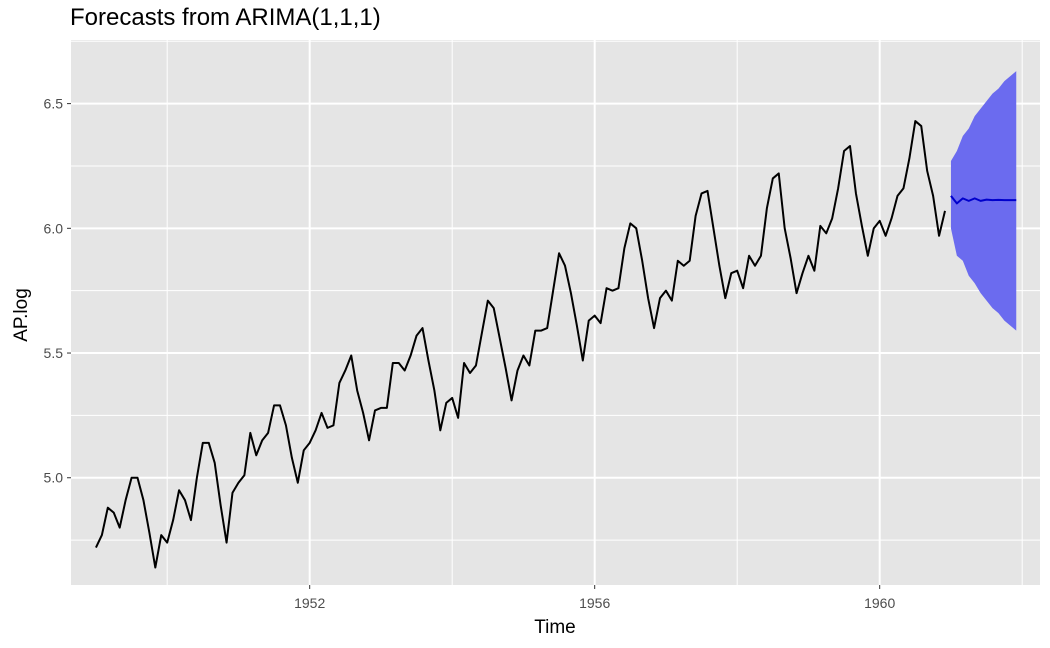  What do you see at coordinates (54, 478) in the screenshot?
I see `y-tick-label: 5.0` at bounding box center [54, 478].